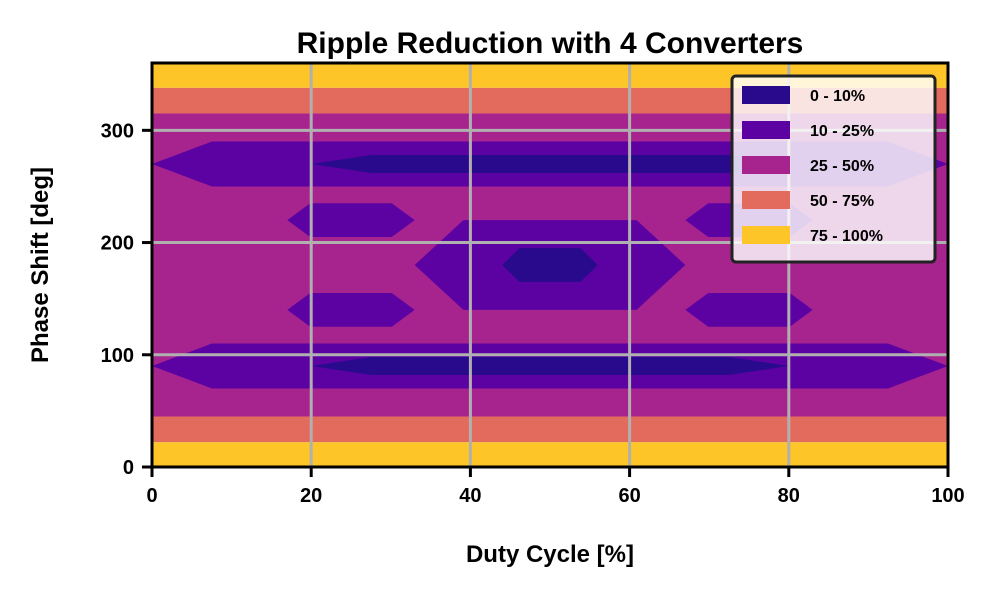 The width and height of the screenshot is (1000, 600). I want to click on x-tick-label: 20, so click(311, 496).